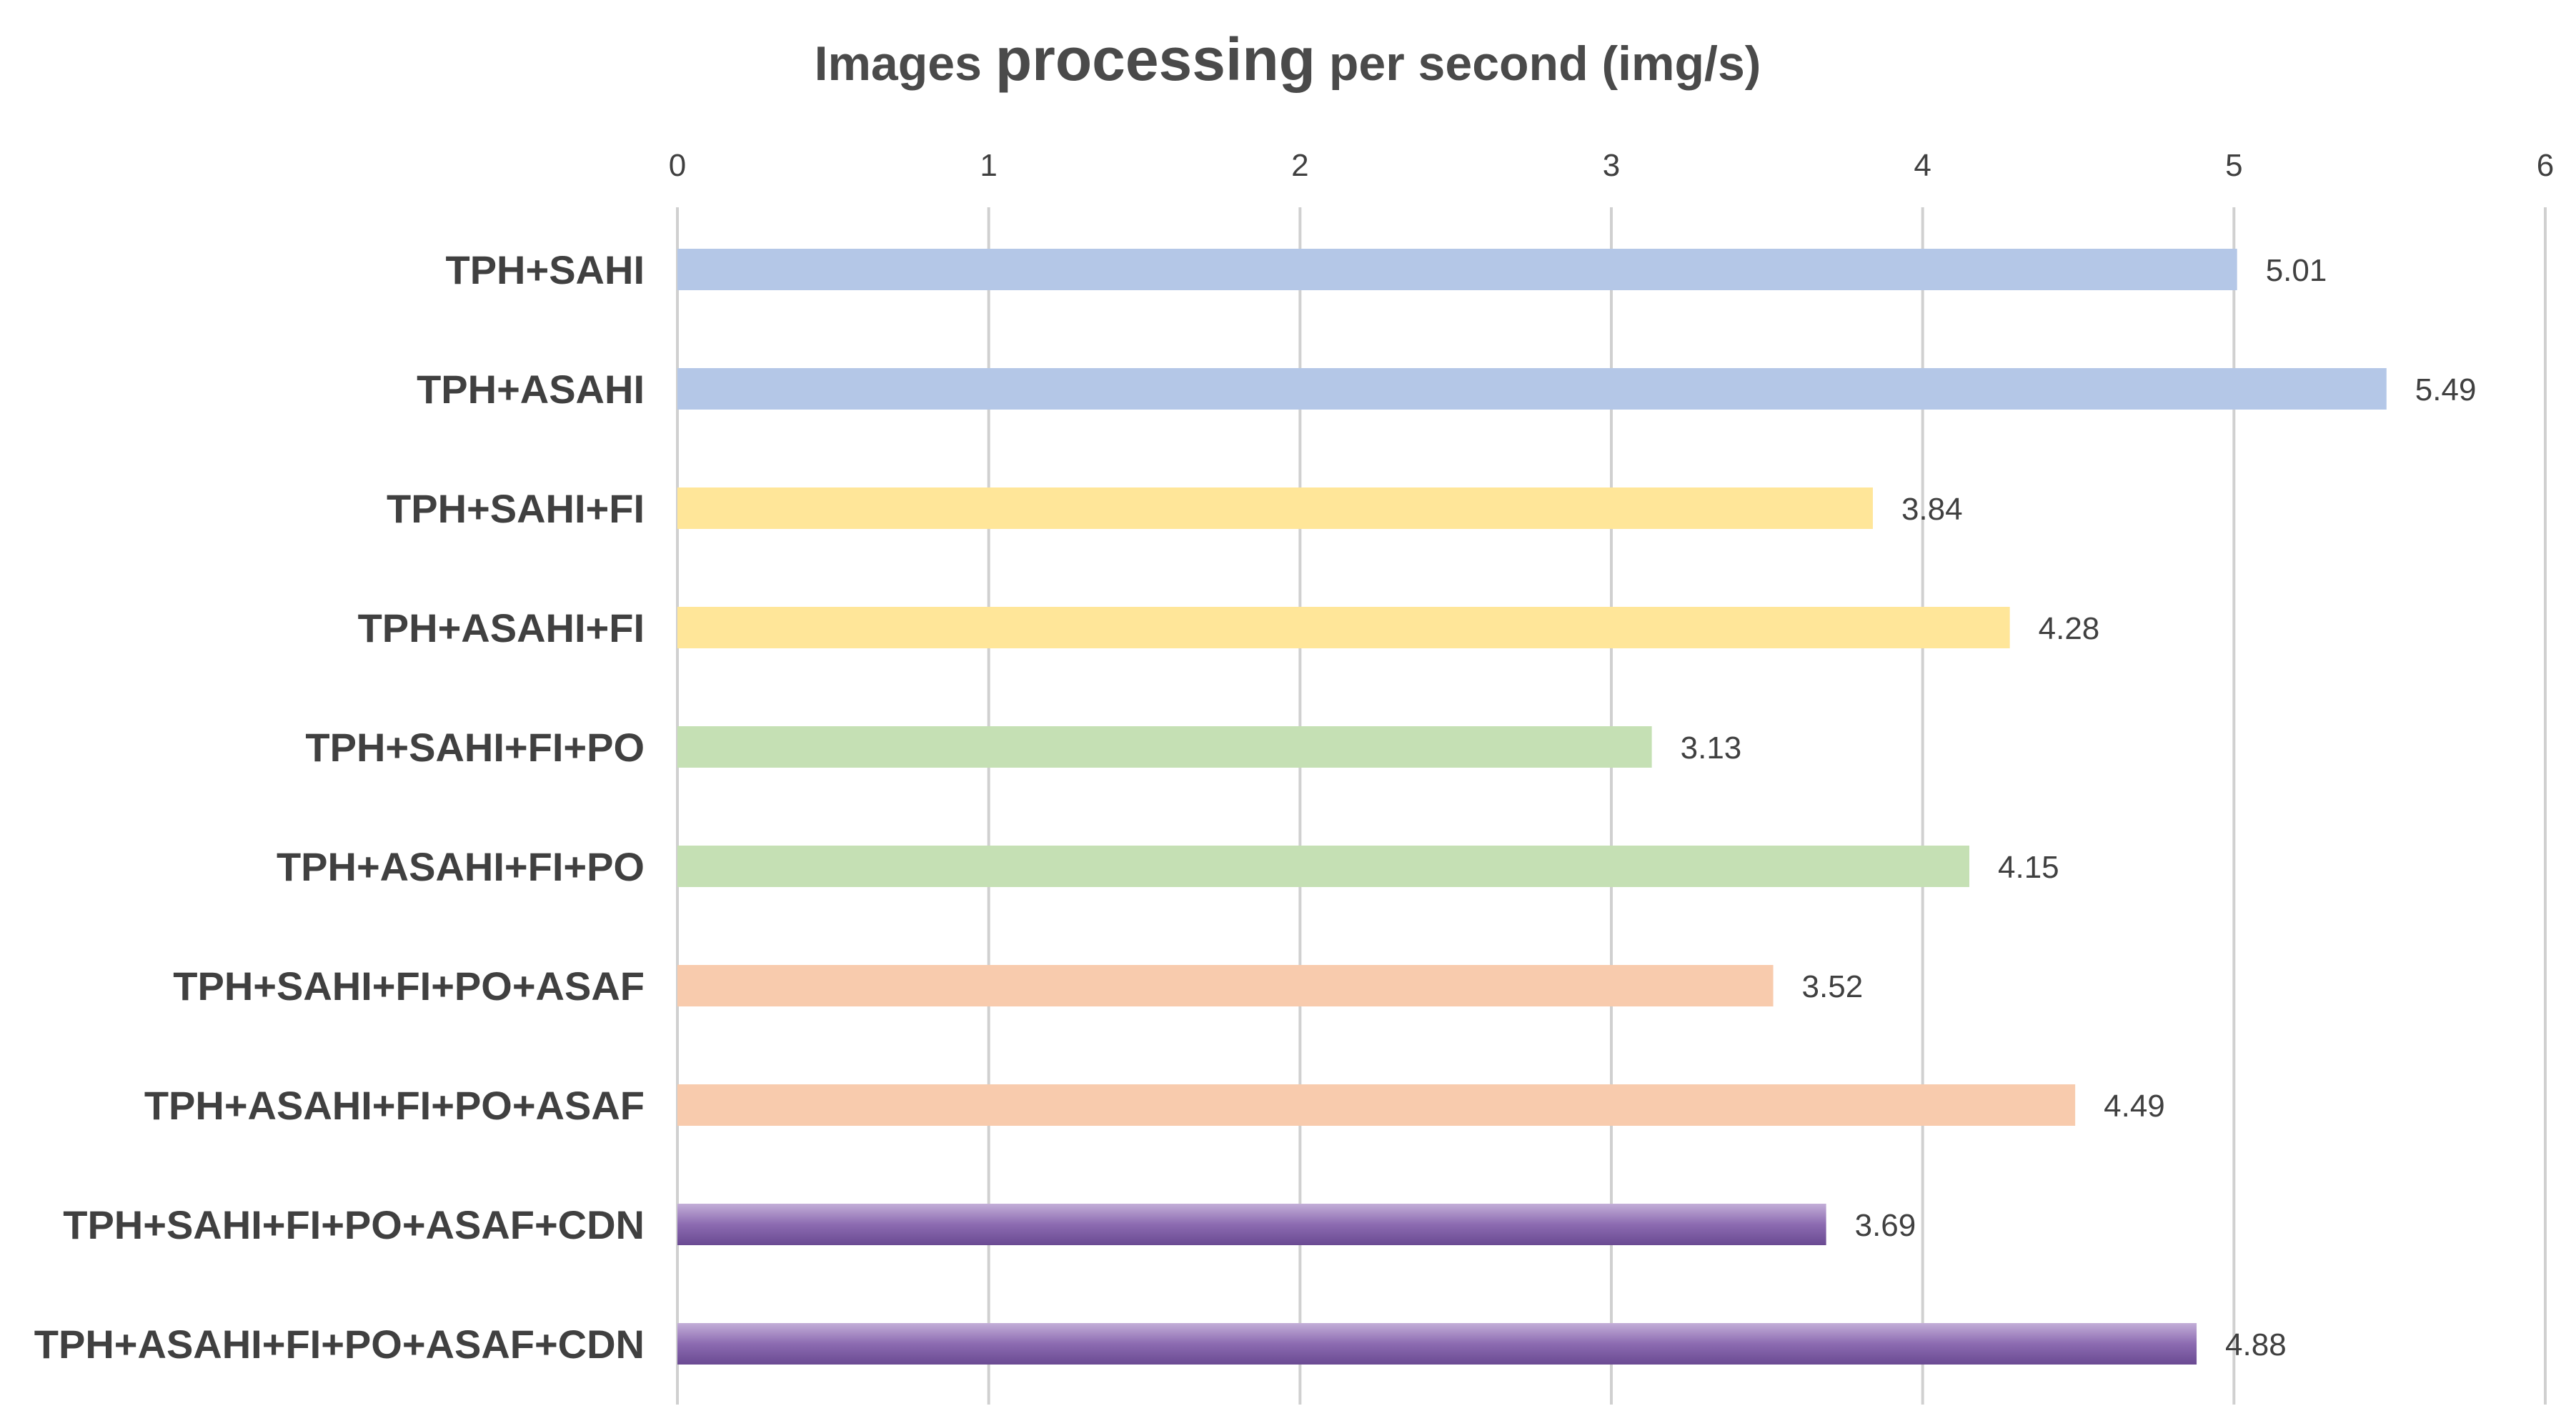 The height and width of the screenshot is (1426, 2576). I want to click on category-label: TPH+ASAHI+FI, so click(501, 627).